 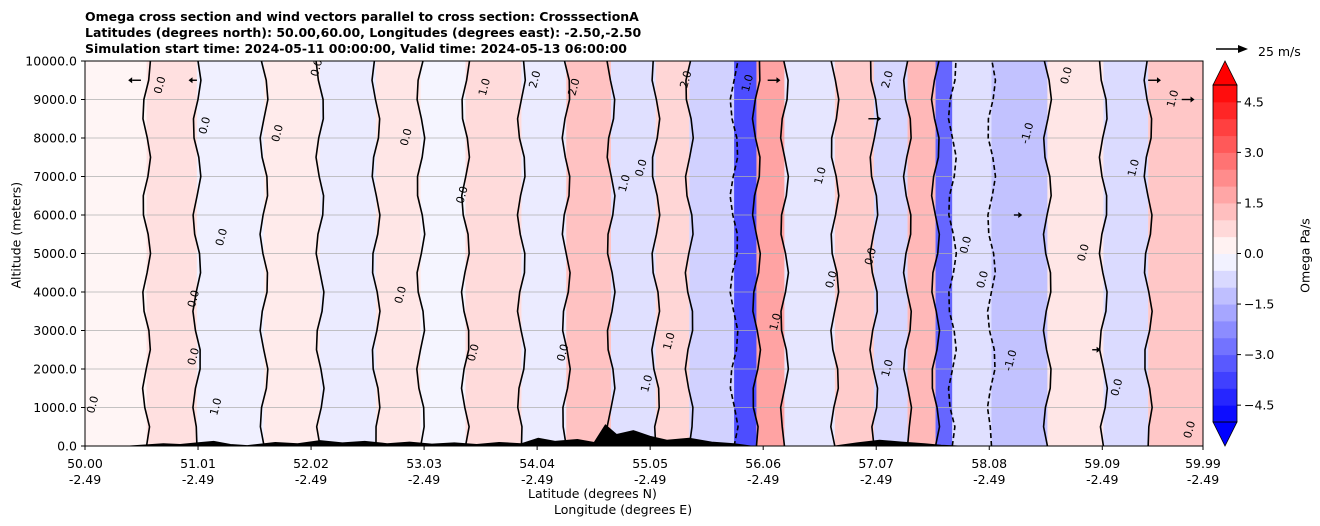 I want to click on x-tick-label-lat: 56.06, so click(x=763, y=463).